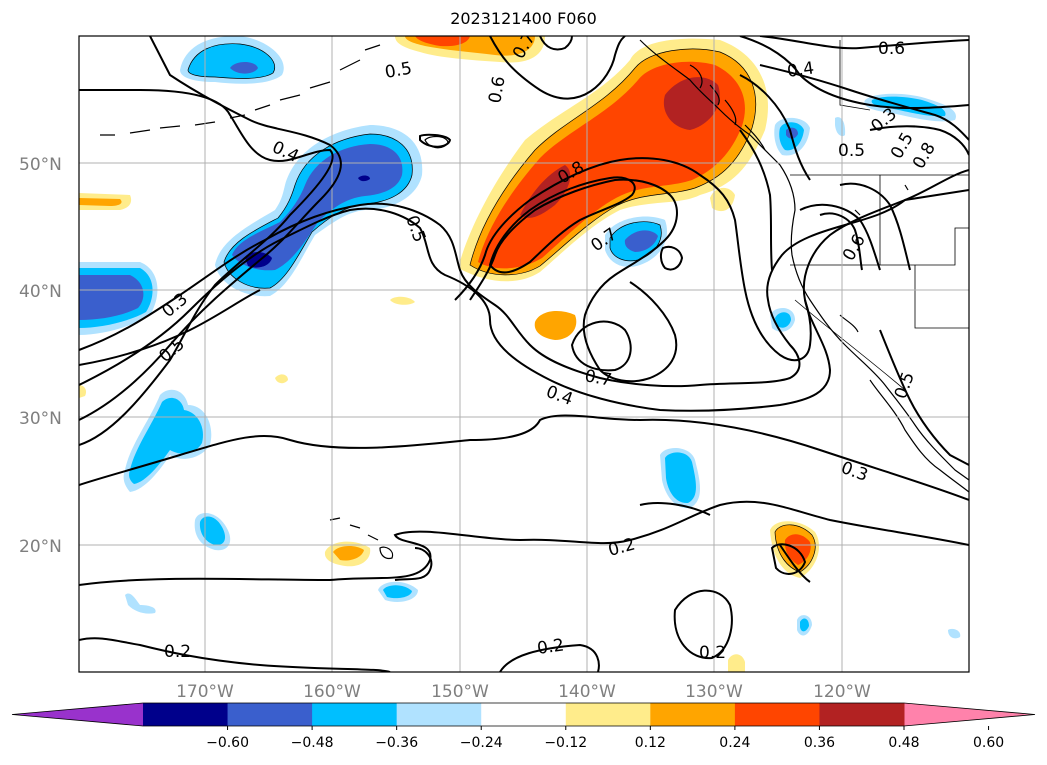  Describe the element at coordinates (40, 292) in the screenshot. I see `lat-label: 40°N` at that location.